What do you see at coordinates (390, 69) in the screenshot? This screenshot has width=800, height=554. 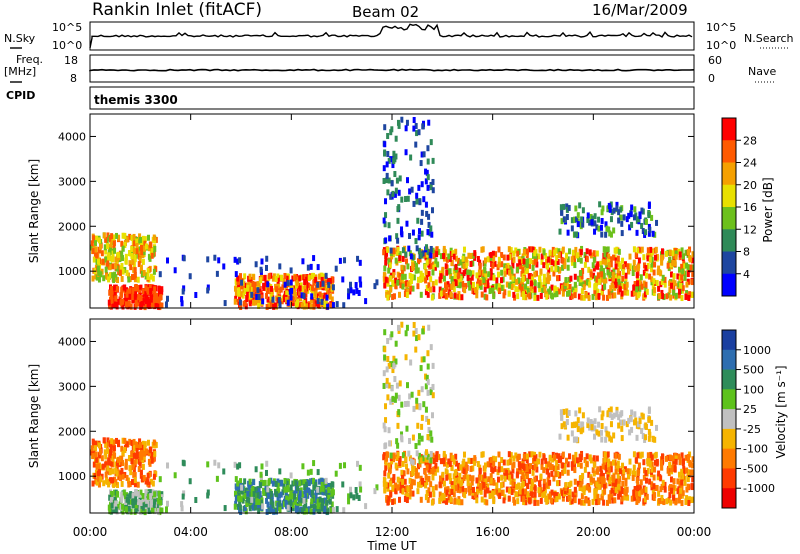 I see `freq-panel: Freq. [MHz] 18 8 60 0 Nave` at bounding box center [390, 69].